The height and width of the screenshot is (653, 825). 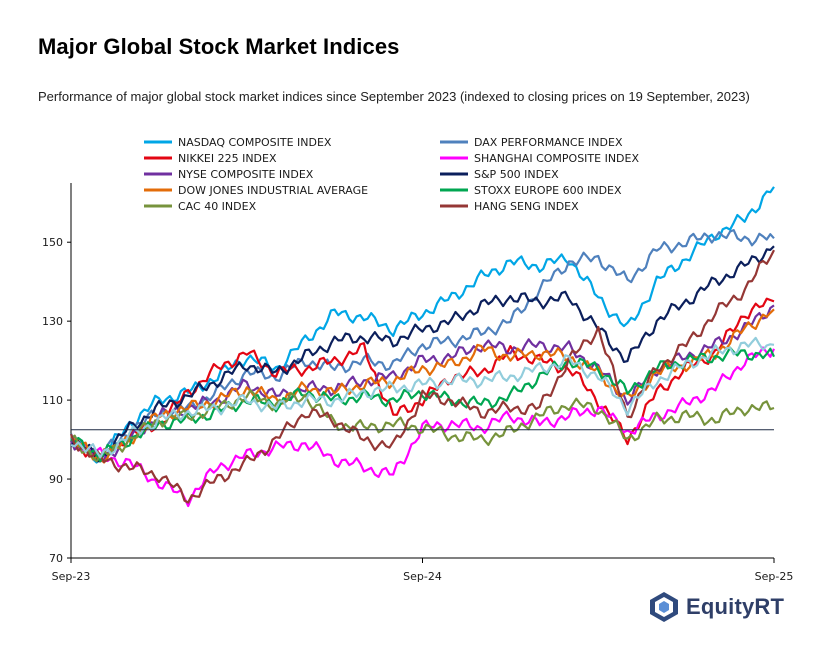 What do you see at coordinates (52, 321) in the screenshot?
I see `y-tick-label: 130` at bounding box center [52, 321].